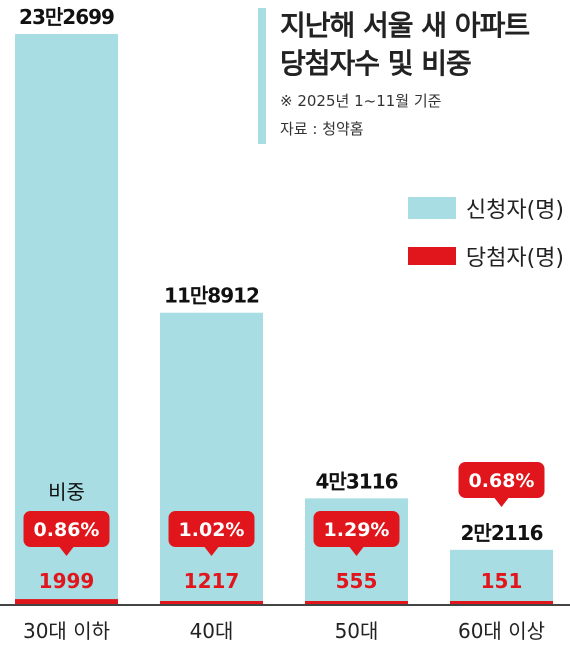  Describe the element at coordinates (357, 631) in the screenshot. I see `category-label-2: 50대` at that location.